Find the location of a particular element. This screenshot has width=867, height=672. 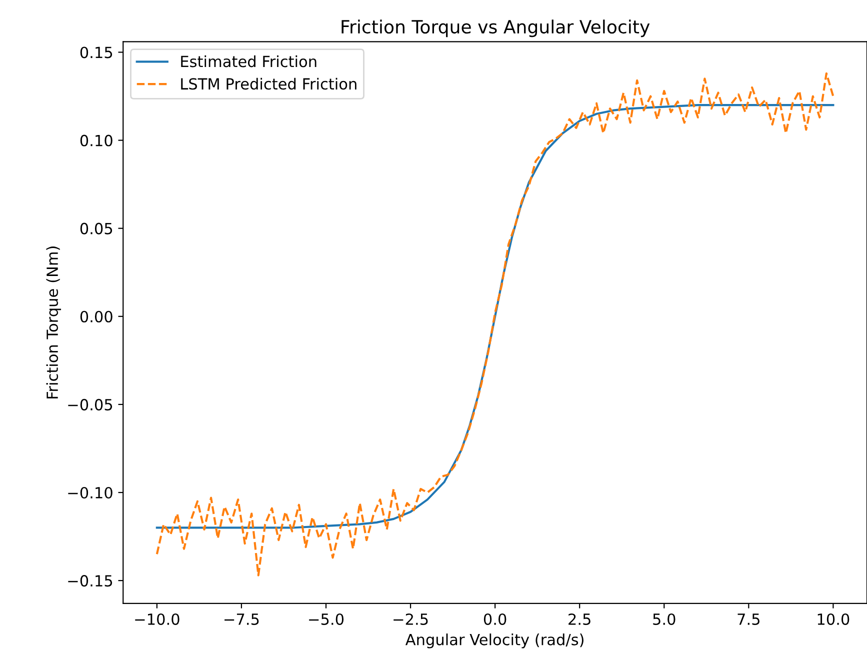

x-tick-label: −5.0 is located at coordinates (326, 619).